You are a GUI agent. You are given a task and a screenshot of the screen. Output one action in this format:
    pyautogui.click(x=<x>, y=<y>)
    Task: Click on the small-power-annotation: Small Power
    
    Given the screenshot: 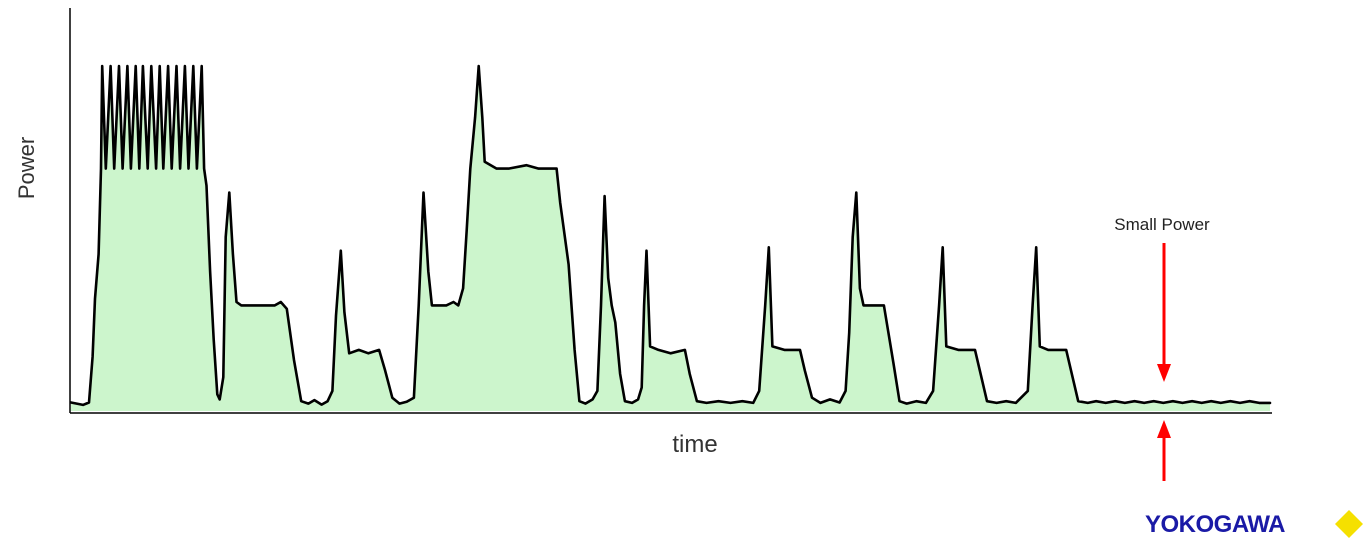 What is the action you would take?
    pyautogui.click(x=1162, y=348)
    